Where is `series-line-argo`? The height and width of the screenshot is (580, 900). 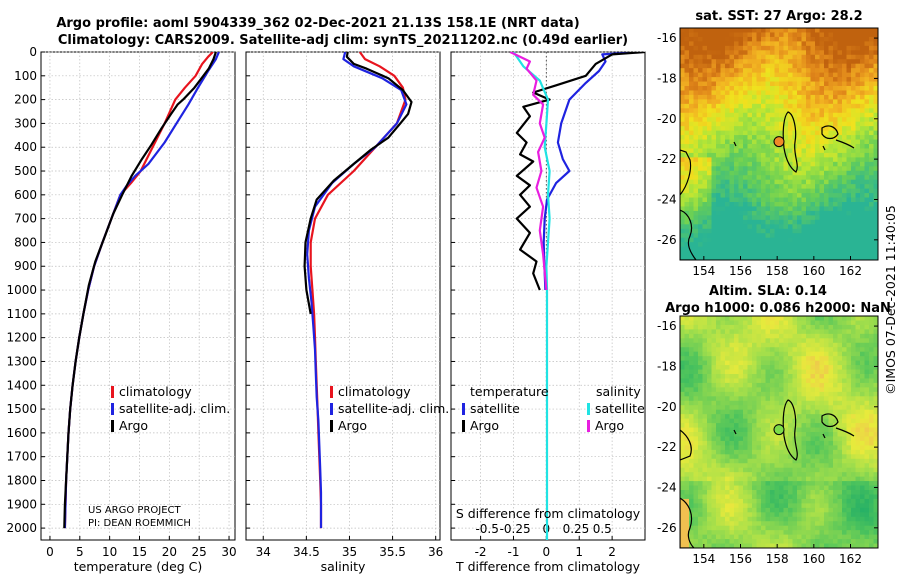 series-line-argo is located at coordinates (140, 290).